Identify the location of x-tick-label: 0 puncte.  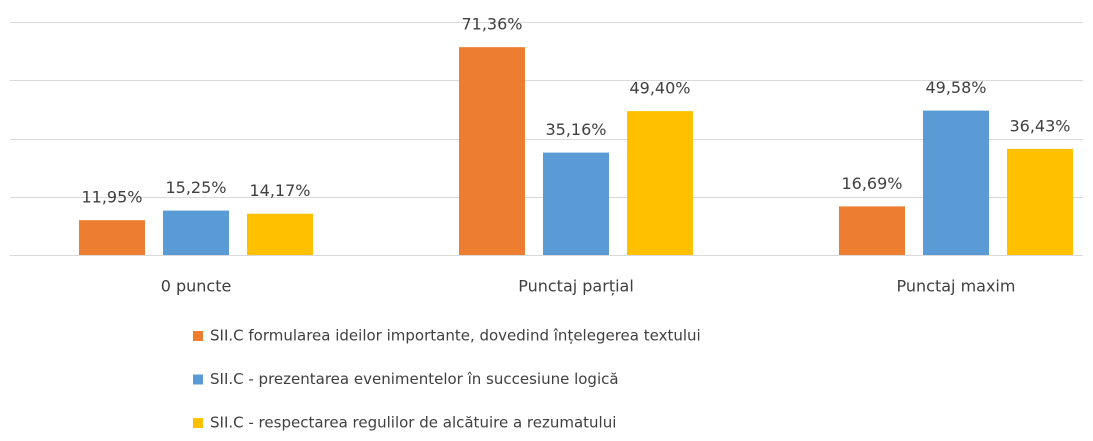
(196, 286).